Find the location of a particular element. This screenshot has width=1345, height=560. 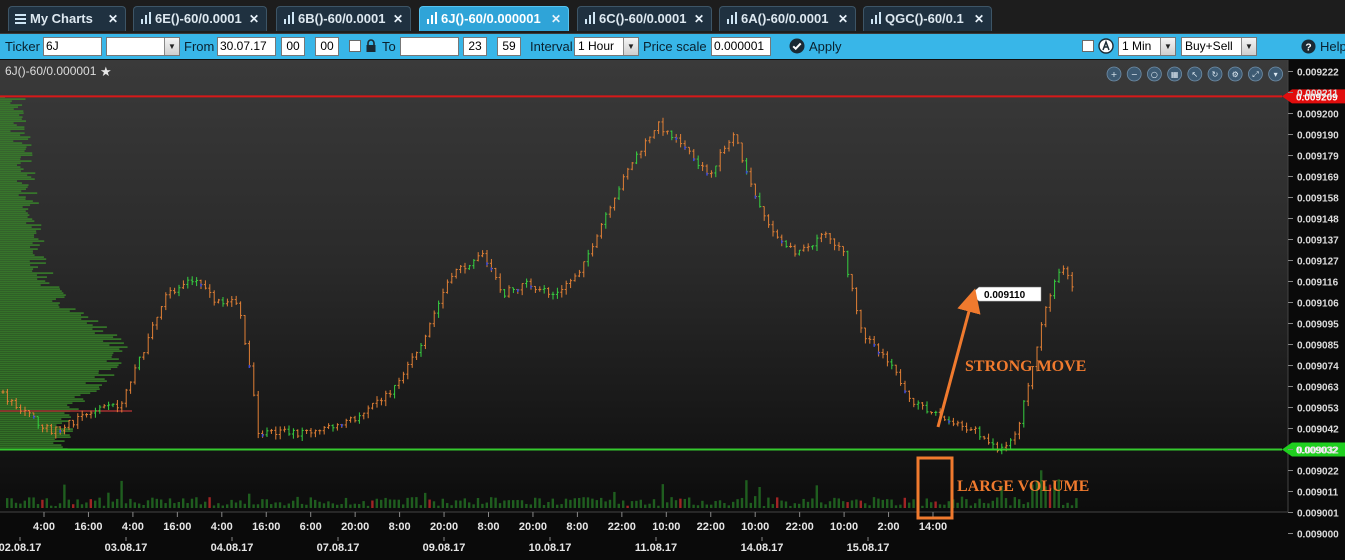

zoom-reset-icon is located at coordinates (1154, 74).